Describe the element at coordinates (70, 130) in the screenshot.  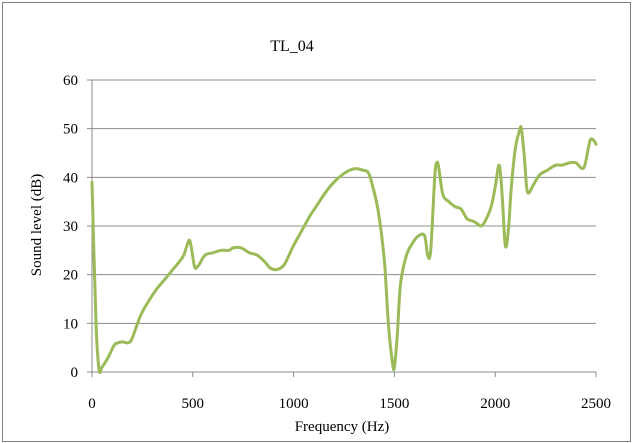
I see `y-tick-label: 50` at that location.